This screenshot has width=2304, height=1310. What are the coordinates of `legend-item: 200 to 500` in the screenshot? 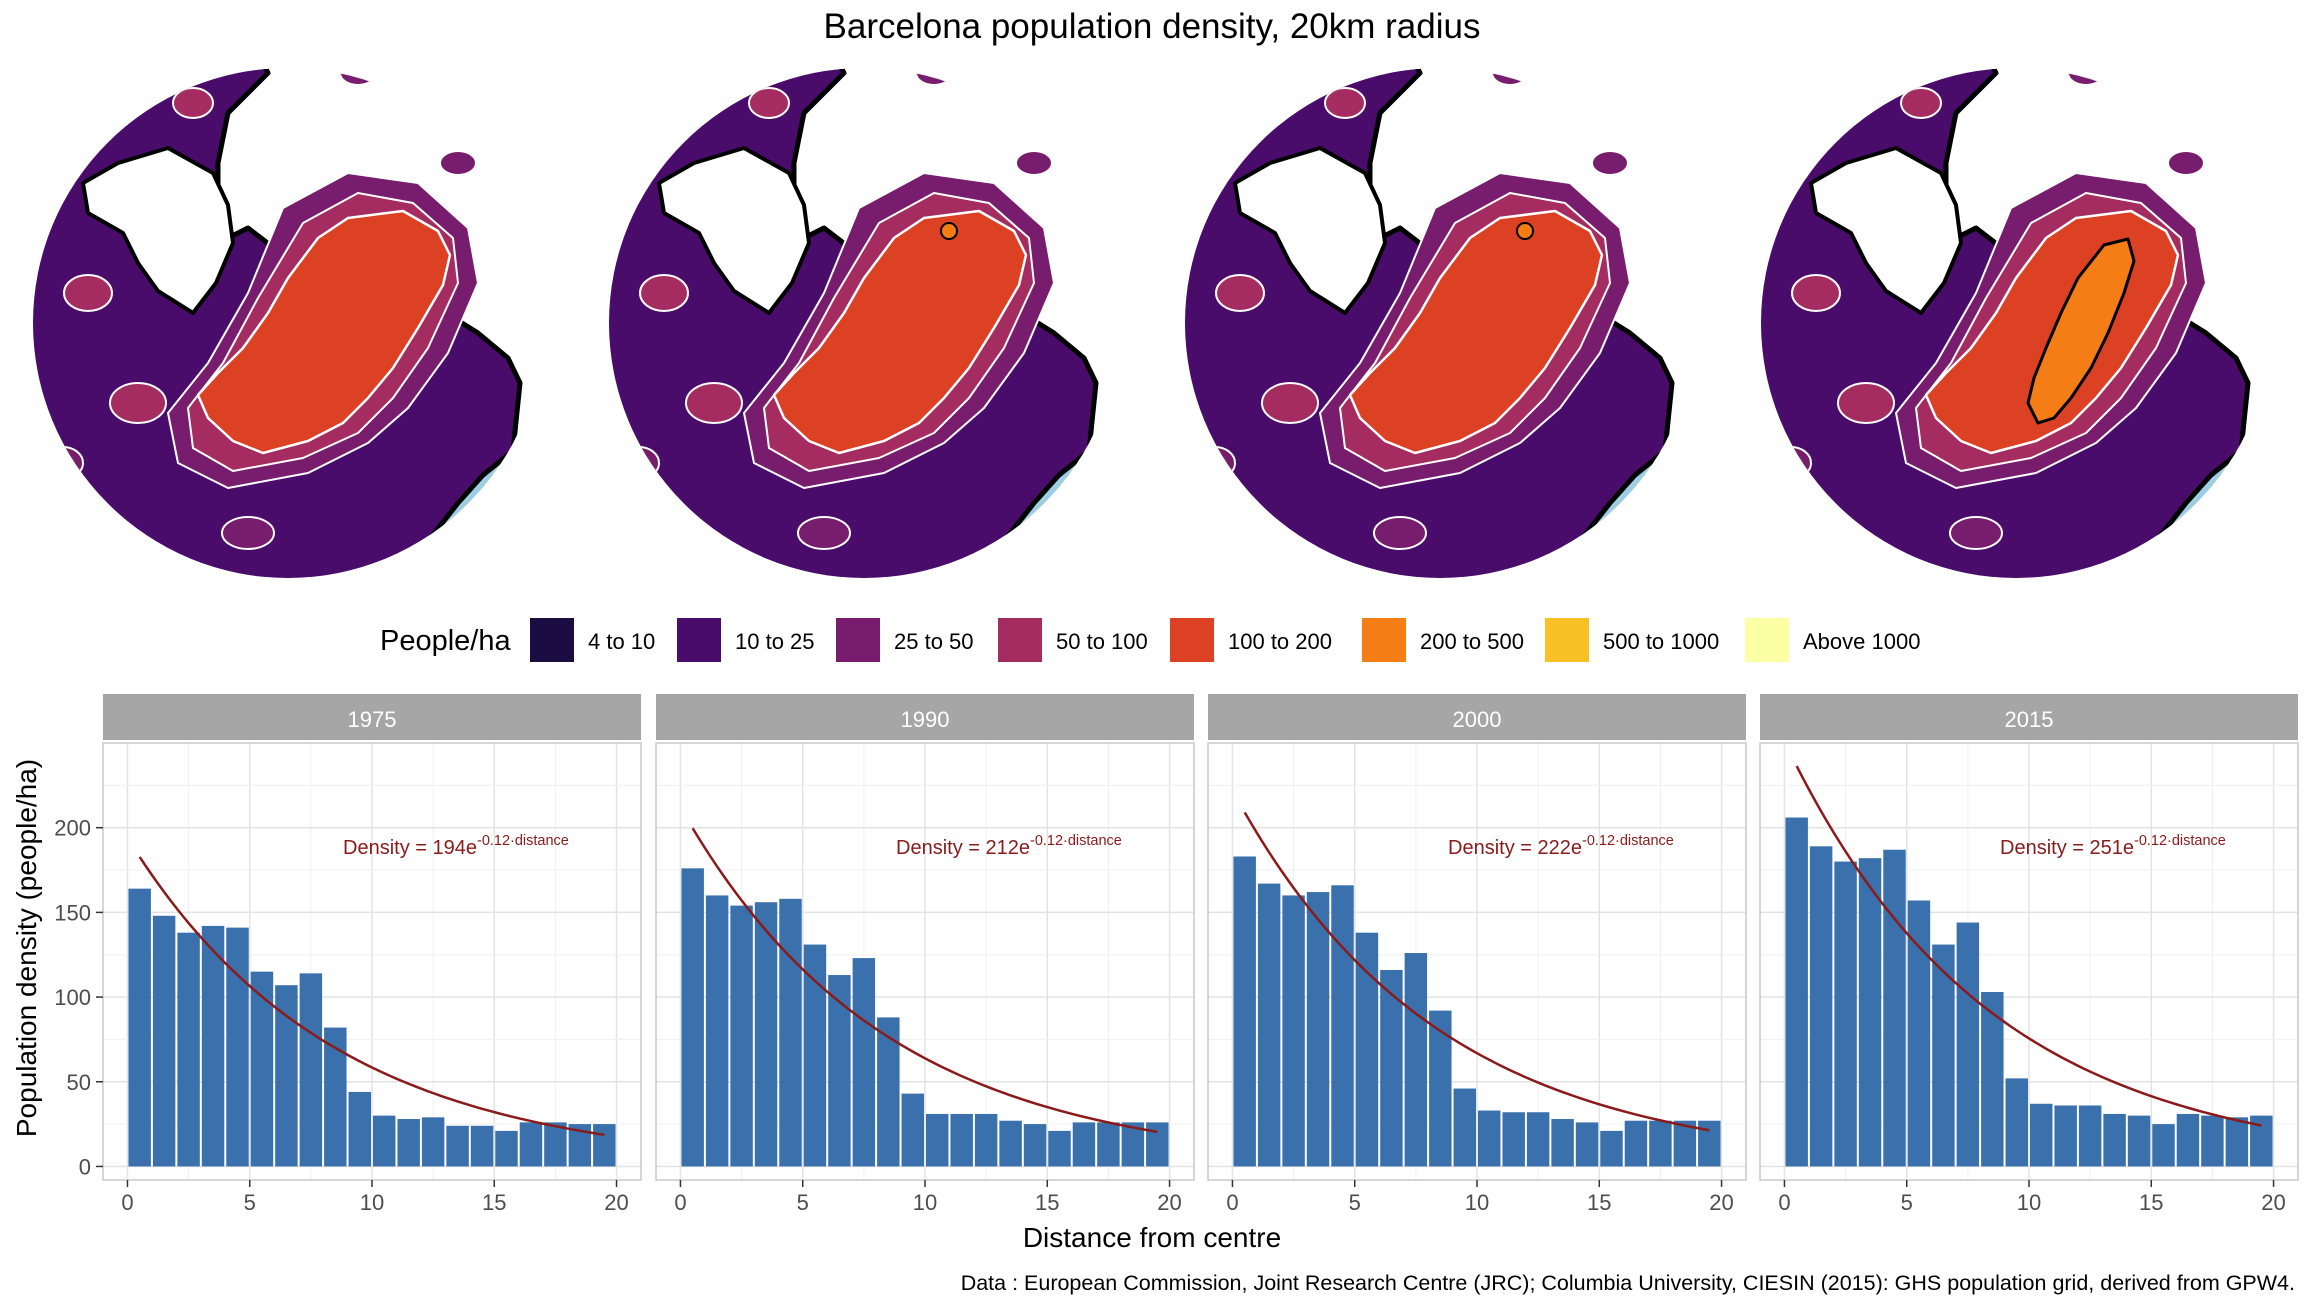 It's located at (1443, 640).